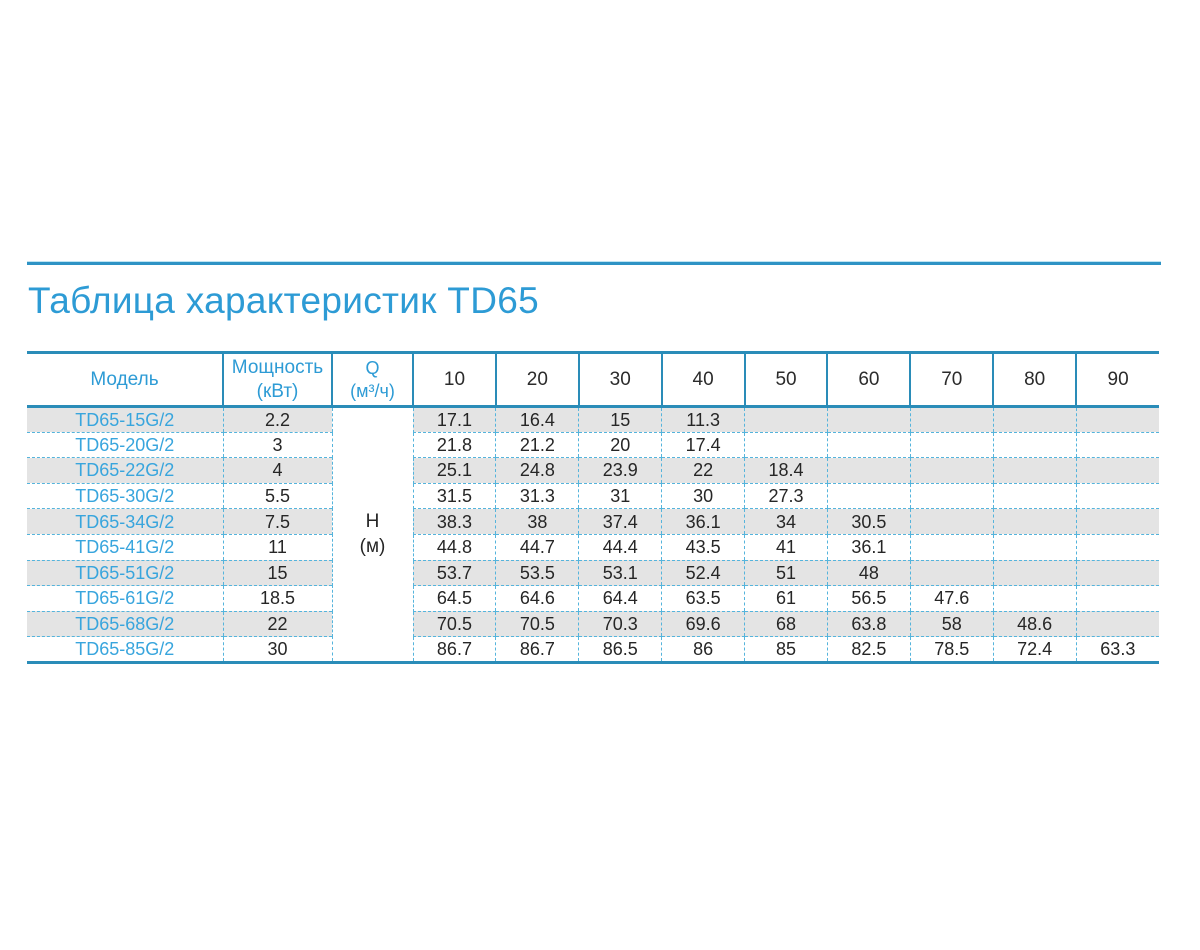  Describe the element at coordinates (454, 521) in the screenshot. I see `head-value-cell: 38.3` at that location.